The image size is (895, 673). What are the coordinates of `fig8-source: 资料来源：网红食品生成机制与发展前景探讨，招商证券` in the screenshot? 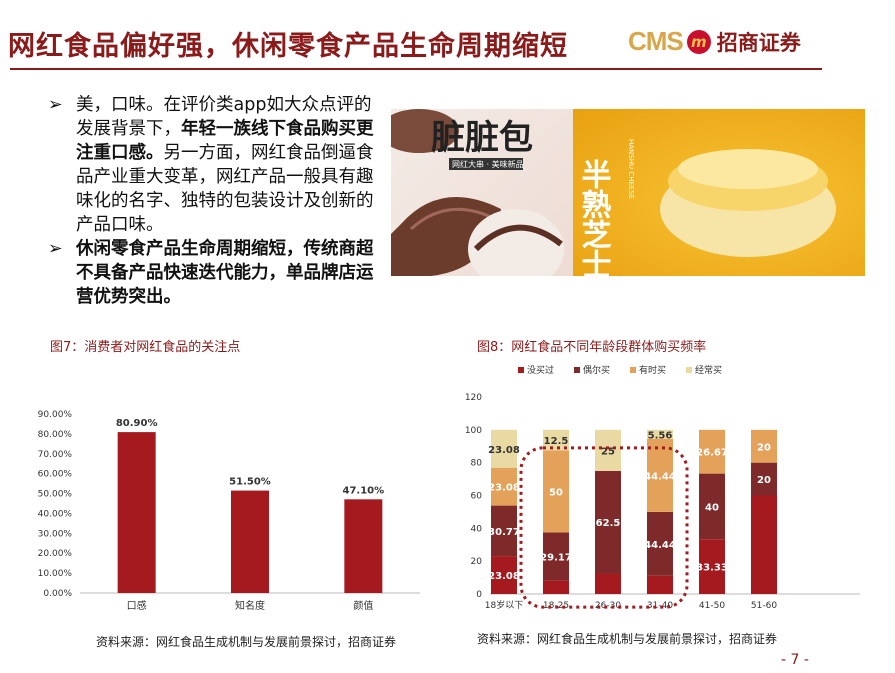 It's located at (627, 639).